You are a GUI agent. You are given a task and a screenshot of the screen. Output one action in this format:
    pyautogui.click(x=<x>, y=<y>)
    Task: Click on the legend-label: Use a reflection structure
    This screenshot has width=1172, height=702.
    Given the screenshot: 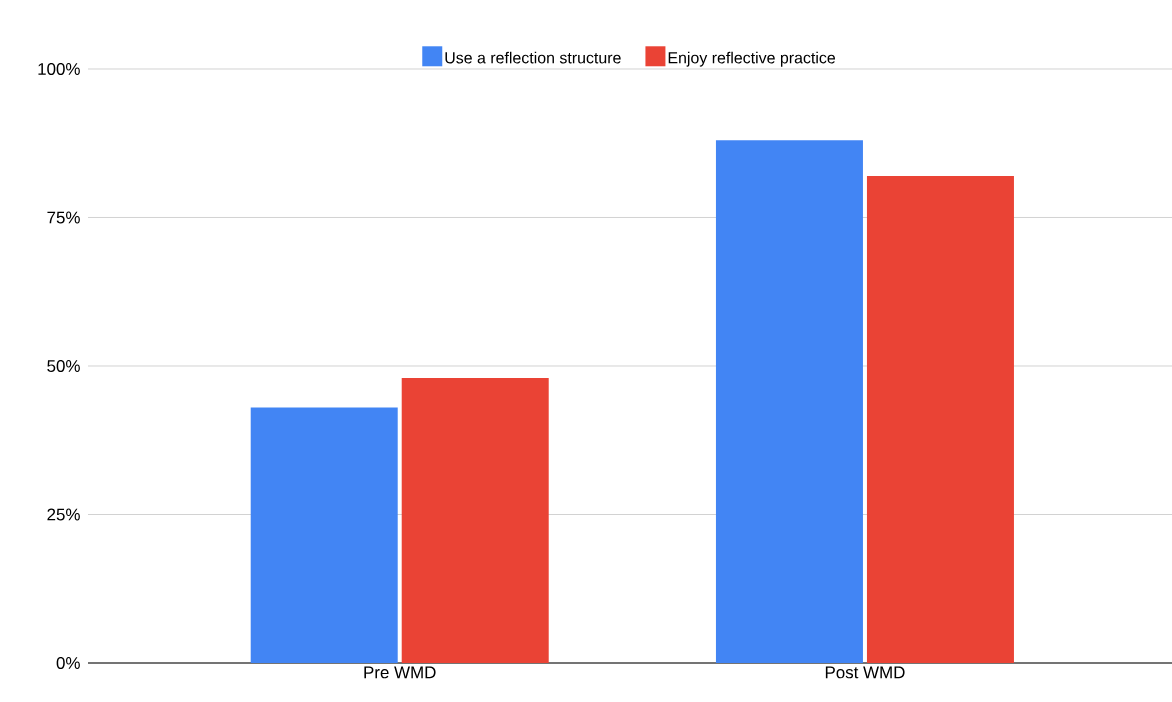 What is the action you would take?
    pyautogui.click(x=533, y=57)
    